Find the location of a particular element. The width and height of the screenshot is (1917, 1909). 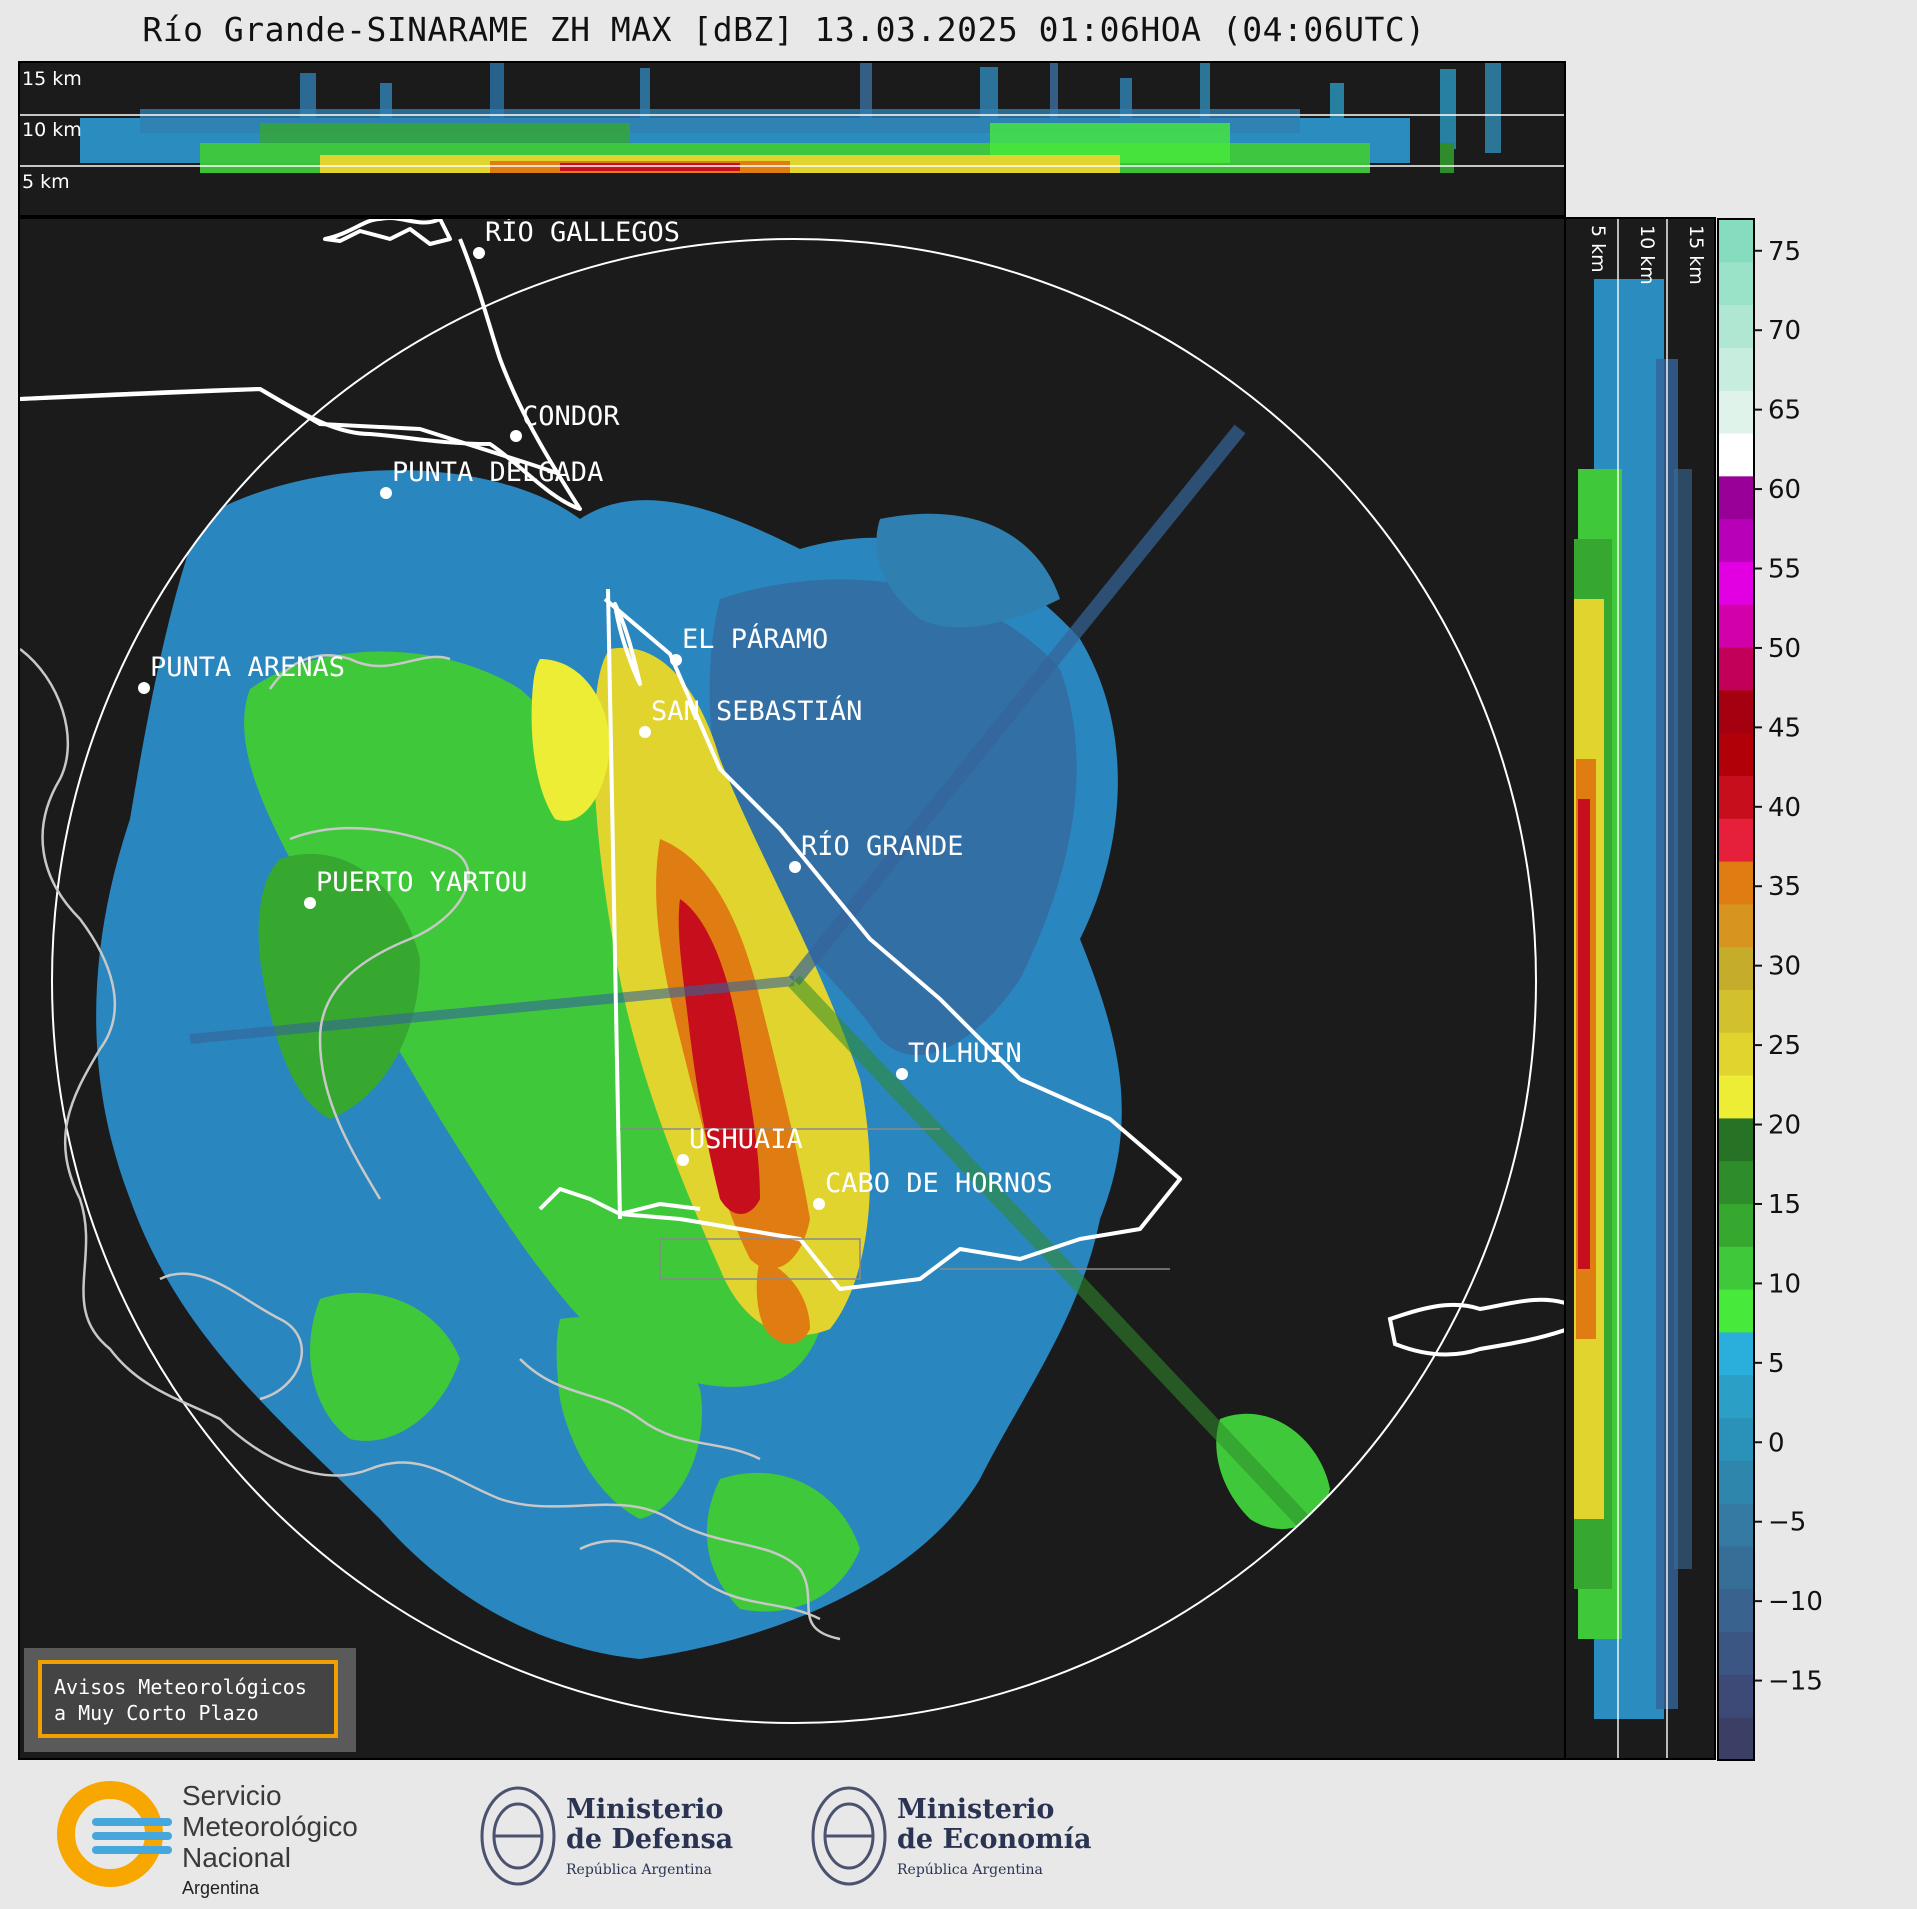

side-height-label-10: 10 km is located at coordinates (1647, 255).